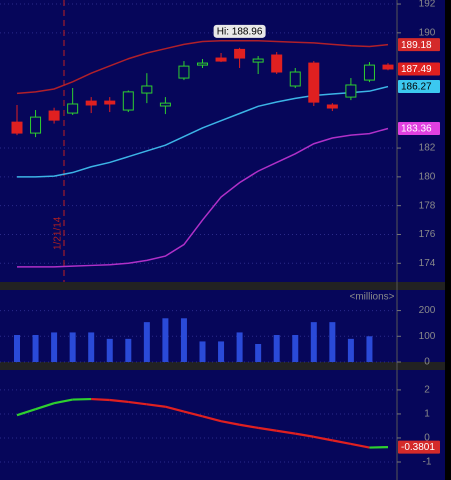  I want to click on y-tick-label: 190, so click(427, 32).